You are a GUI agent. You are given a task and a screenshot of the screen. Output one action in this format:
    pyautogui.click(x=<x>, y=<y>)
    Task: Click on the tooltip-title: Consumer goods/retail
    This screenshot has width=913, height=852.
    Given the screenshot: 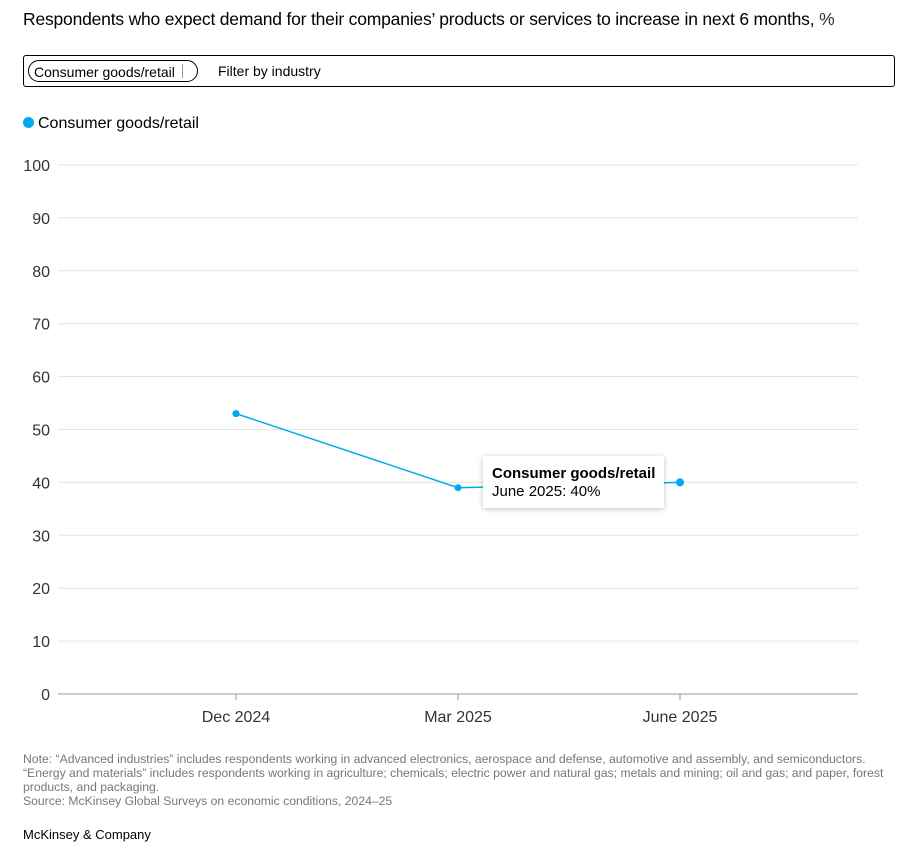 What is the action you would take?
    pyautogui.click(x=574, y=473)
    